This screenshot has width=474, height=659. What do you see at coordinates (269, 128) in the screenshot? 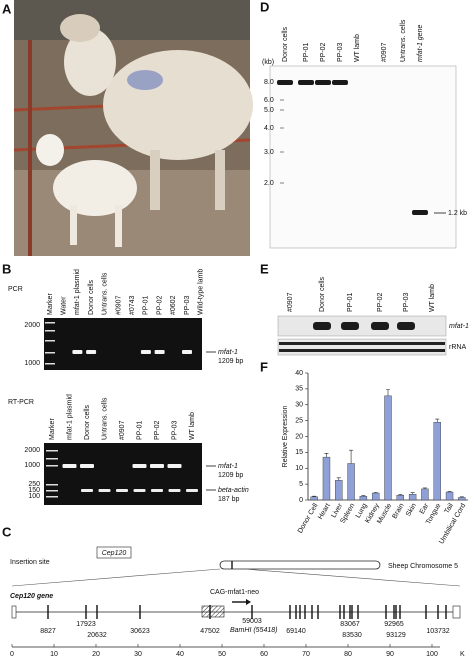
I see `size-label: 4.0` at bounding box center [269, 128].